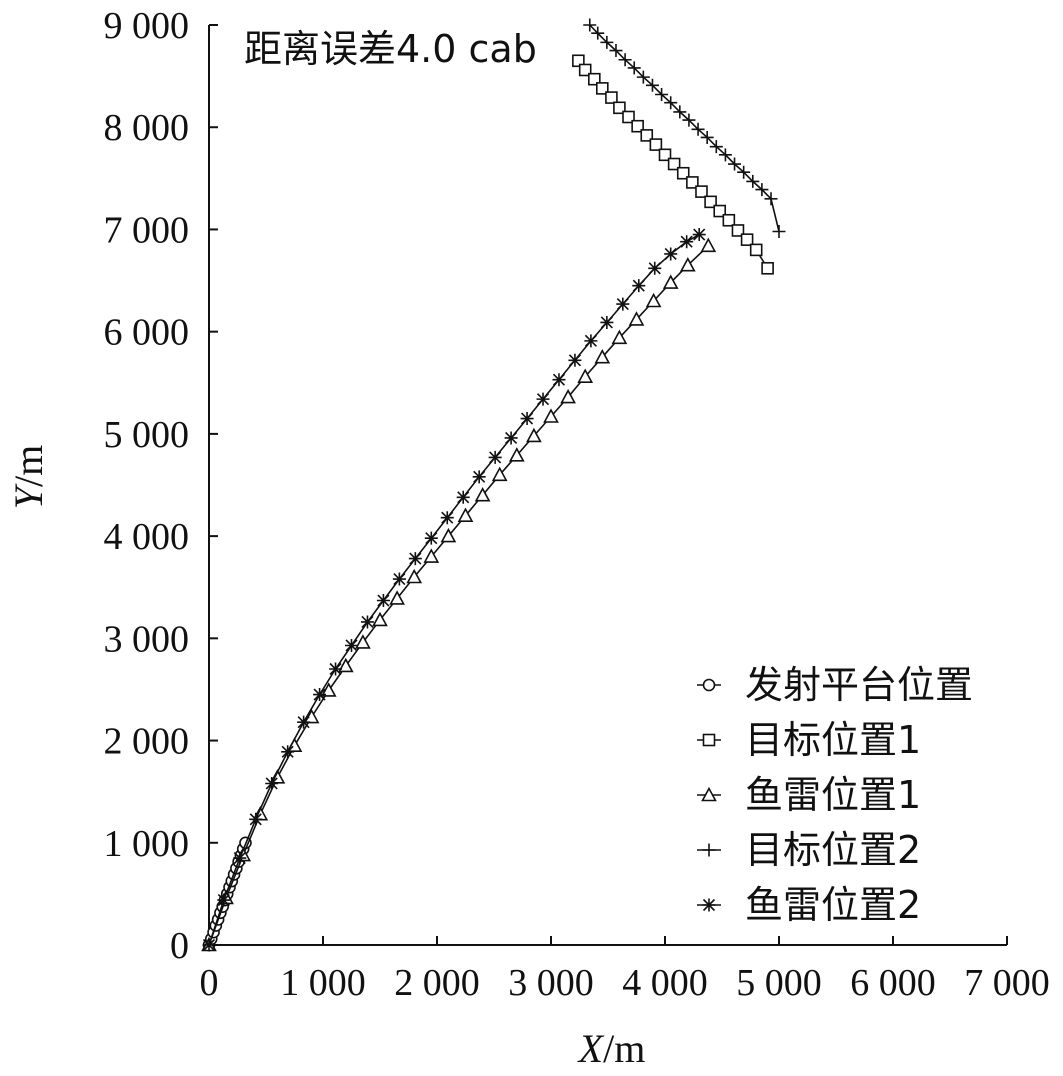  Describe the element at coordinates (624, 1048) in the screenshot. I see `x-axis-unit: /m` at that location.